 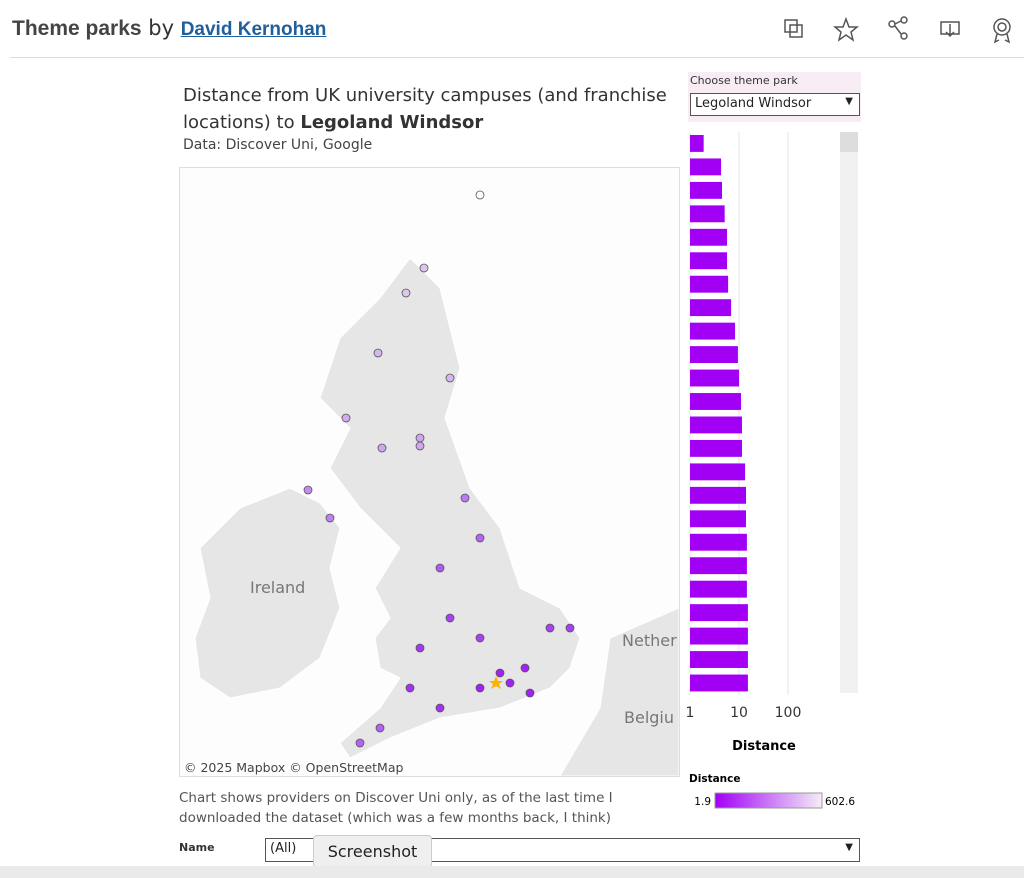 I want to click on map-label: Ireland, so click(x=277, y=587).